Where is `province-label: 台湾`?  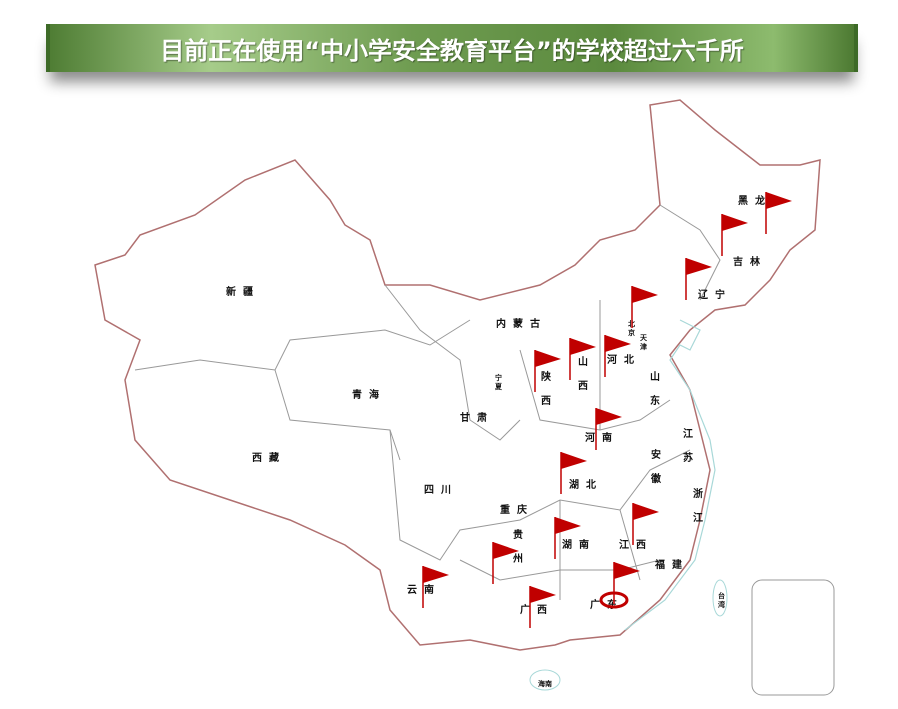 province-label: 台湾 is located at coordinates (721, 600).